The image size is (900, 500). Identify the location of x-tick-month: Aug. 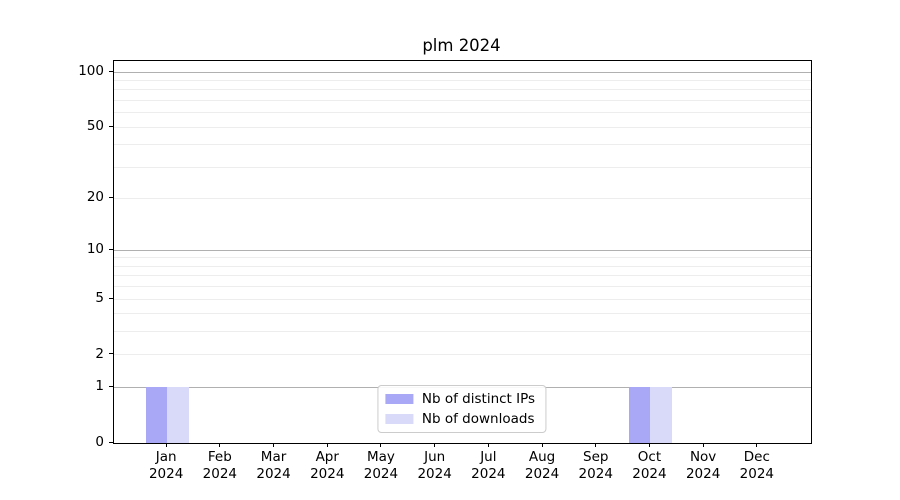
(542, 457).